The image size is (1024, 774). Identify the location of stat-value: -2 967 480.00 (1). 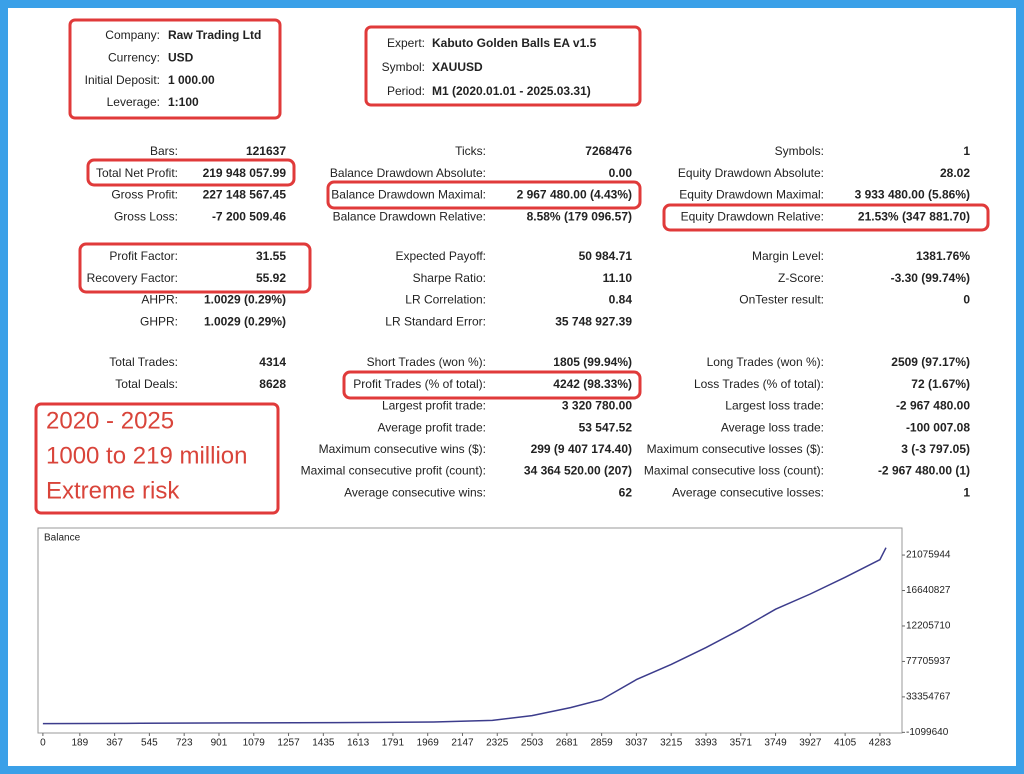
(924, 471).